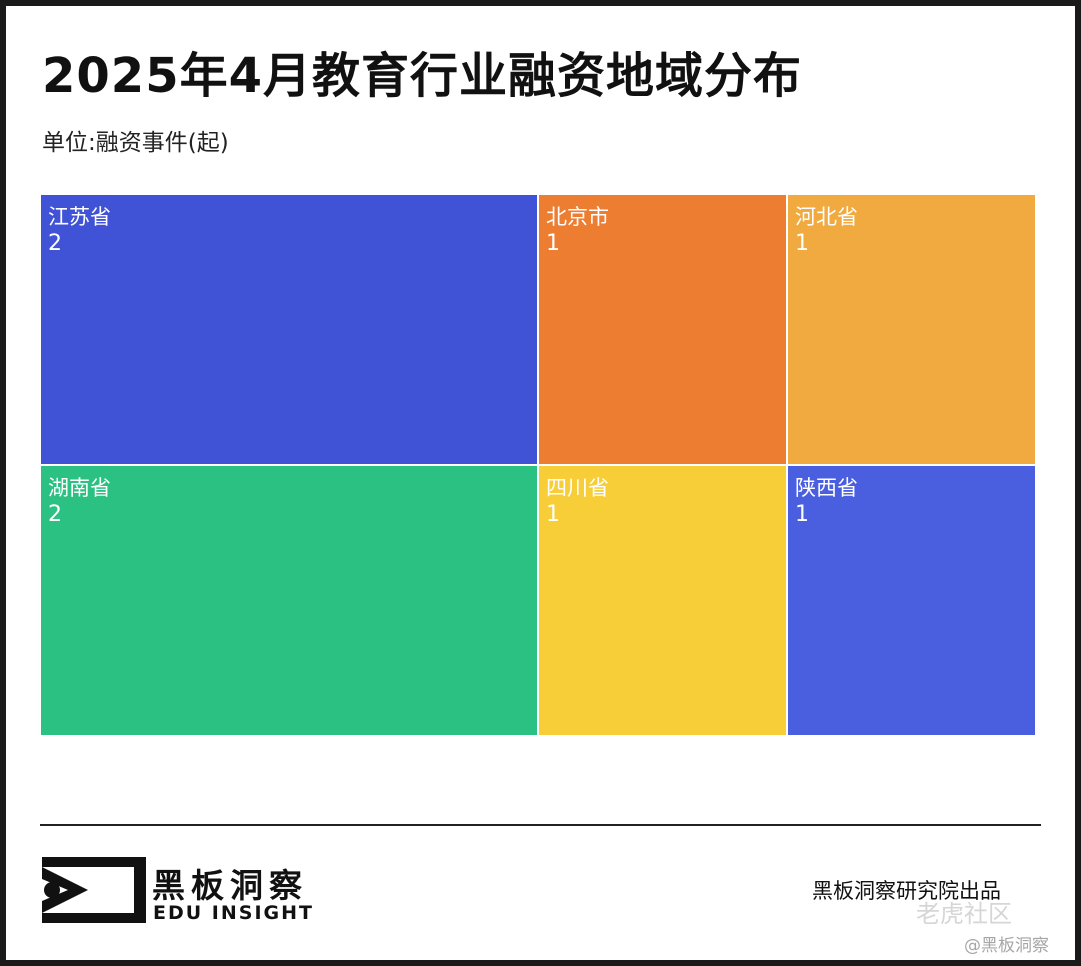 The width and height of the screenshot is (1081, 966). I want to click on treemap-cell-label: 湖南省, so click(79, 488).